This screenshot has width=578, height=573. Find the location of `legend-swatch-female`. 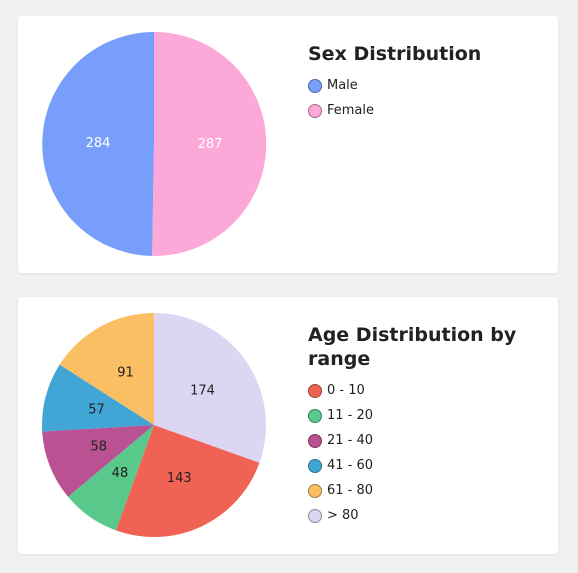

legend-swatch-female is located at coordinates (315, 110).